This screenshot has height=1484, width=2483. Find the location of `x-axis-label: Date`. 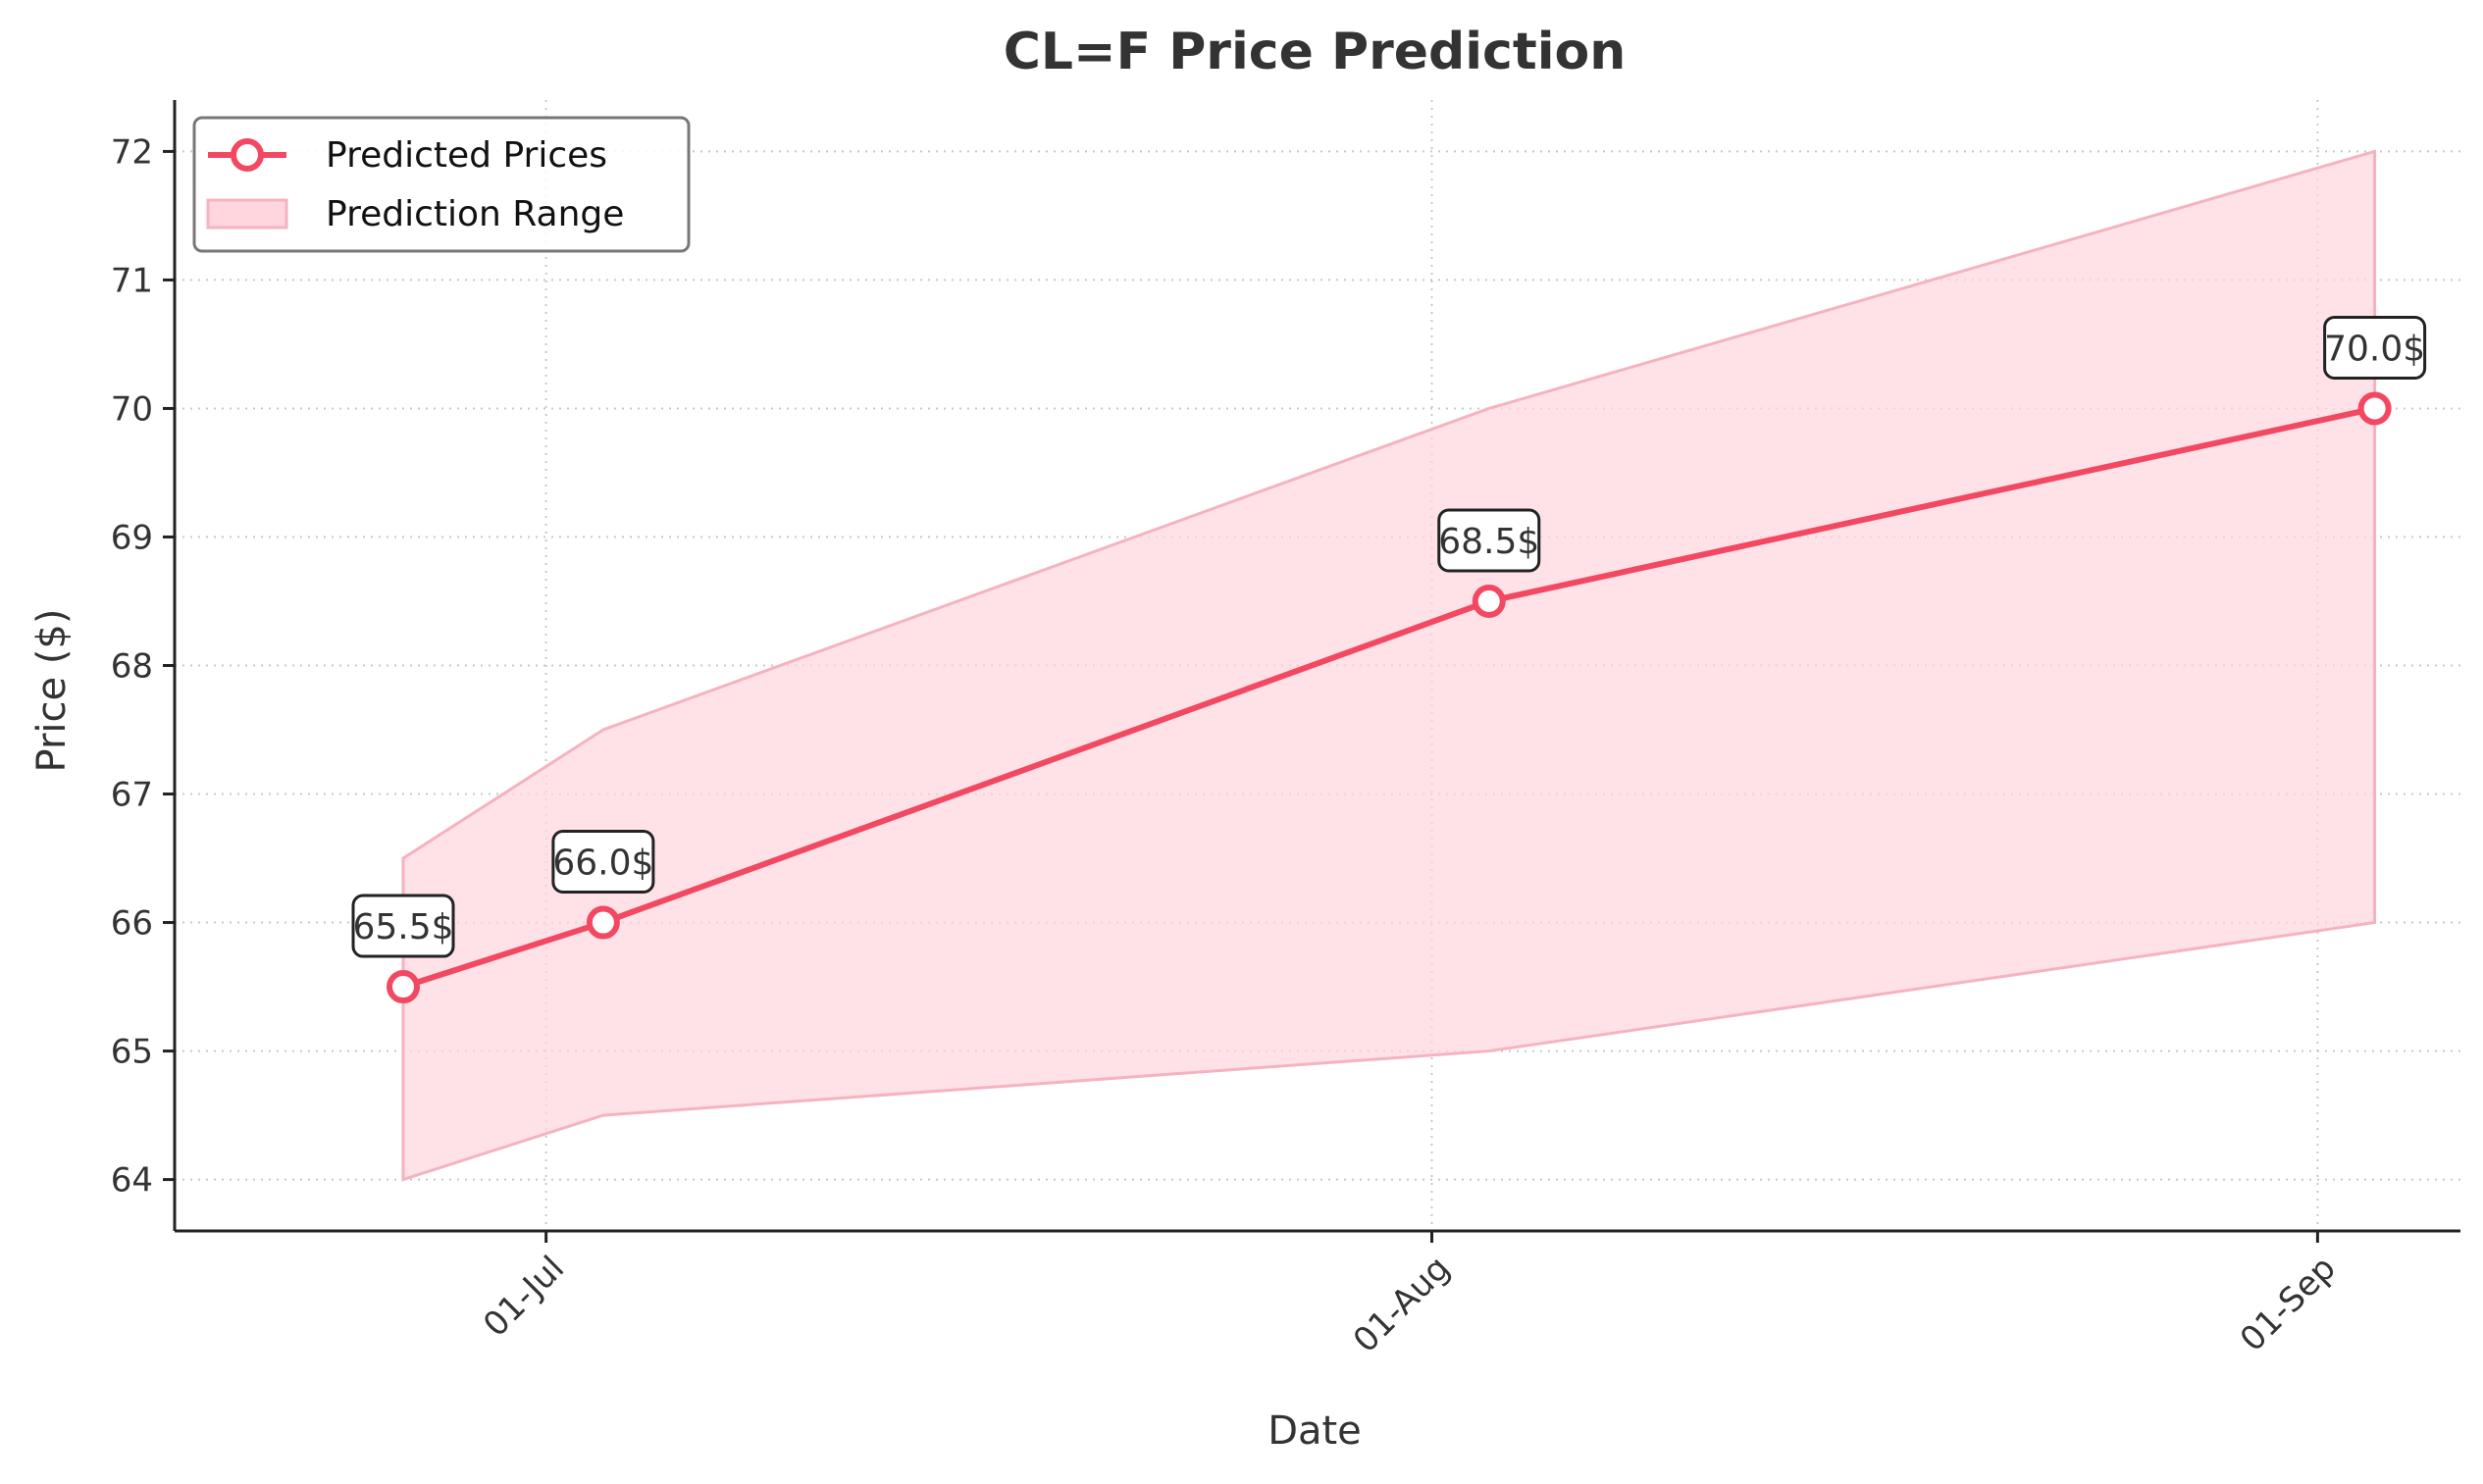

x-axis-label: Date is located at coordinates (1315, 1431).